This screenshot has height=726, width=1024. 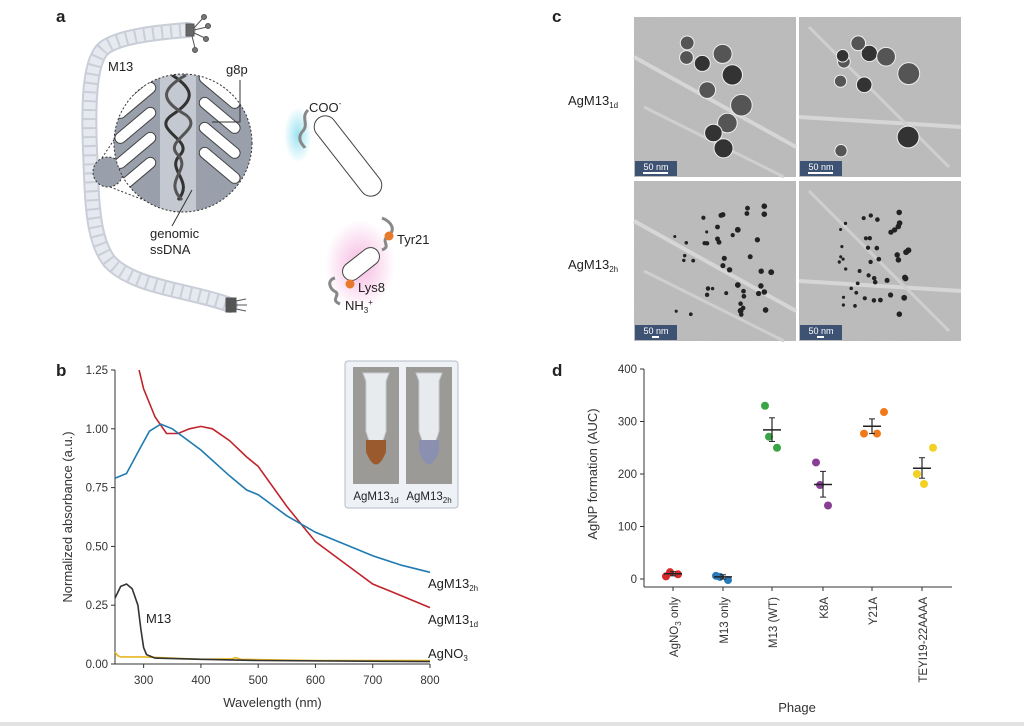 I want to click on x-tick-label: 400, so click(x=200, y=681).